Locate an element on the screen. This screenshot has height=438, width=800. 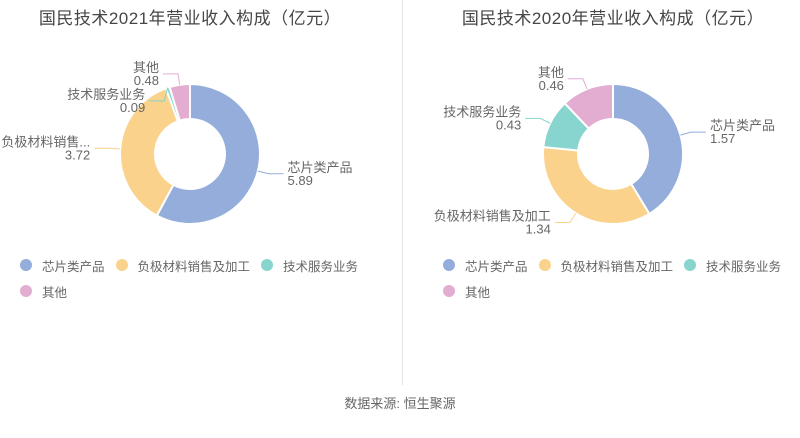
slice-value: 1.57 is located at coordinates (722, 138).